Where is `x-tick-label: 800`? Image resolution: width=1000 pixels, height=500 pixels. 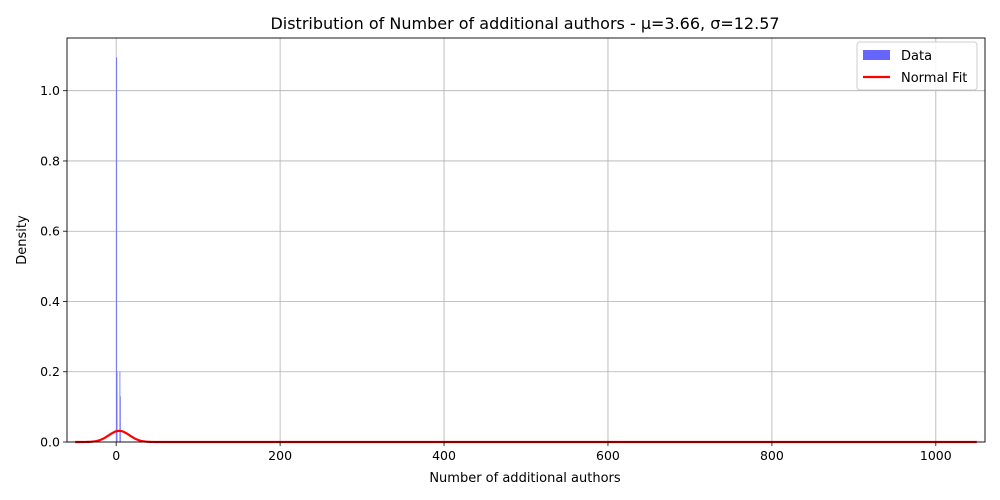
x-tick-label: 800 is located at coordinates (772, 455).